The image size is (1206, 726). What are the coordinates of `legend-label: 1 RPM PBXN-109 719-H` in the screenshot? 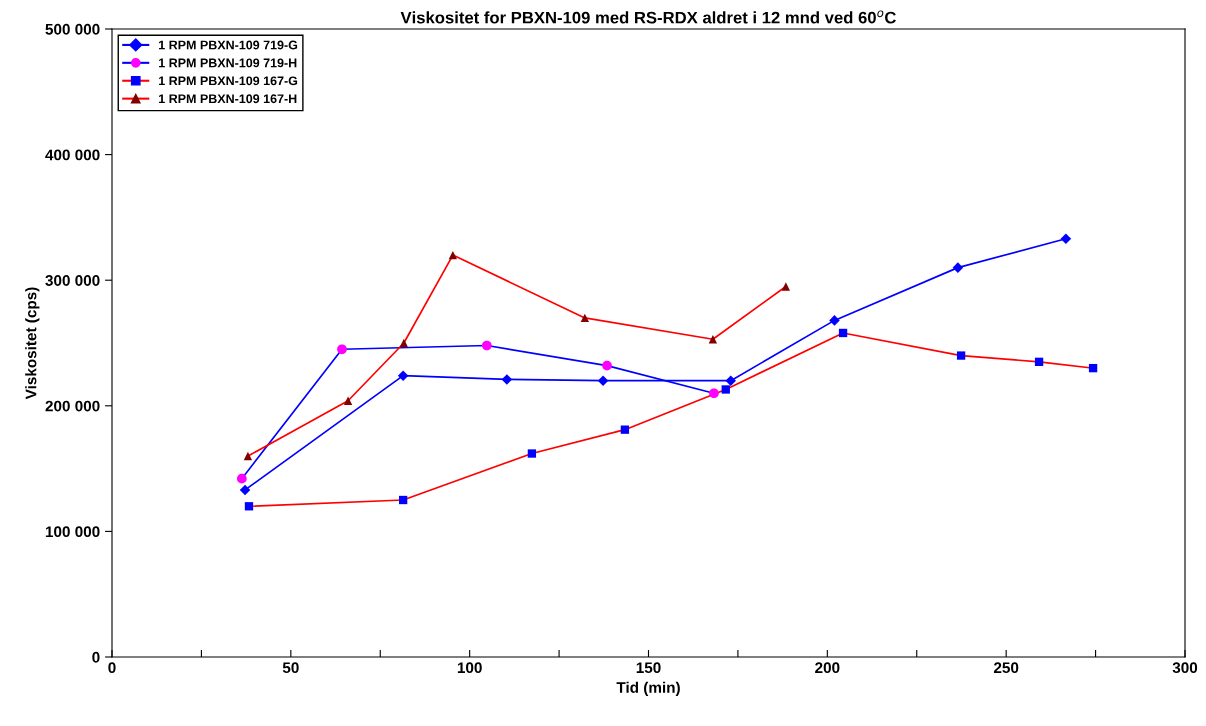 It's located at (228, 63).